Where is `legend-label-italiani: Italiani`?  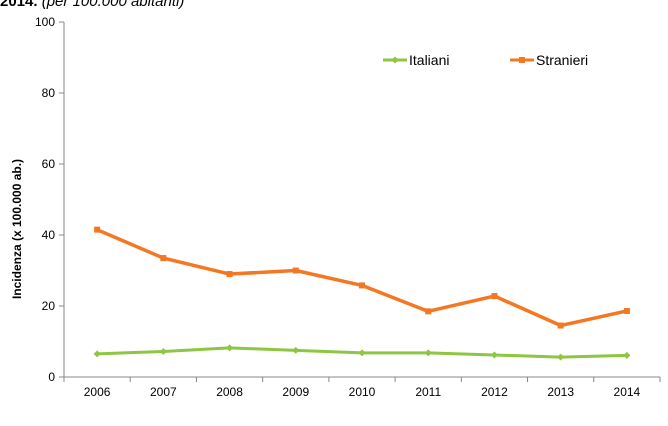
legend-label-italiani: Italiani is located at coordinates (429, 60).